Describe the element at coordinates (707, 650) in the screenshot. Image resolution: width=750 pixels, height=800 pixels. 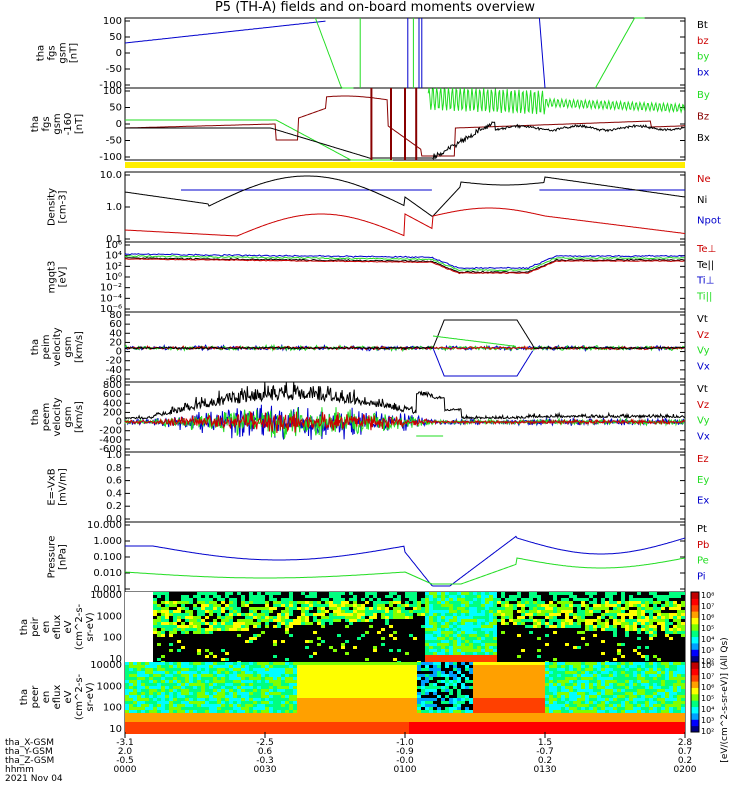
I see `colorbar-tick: 10³` at that location.